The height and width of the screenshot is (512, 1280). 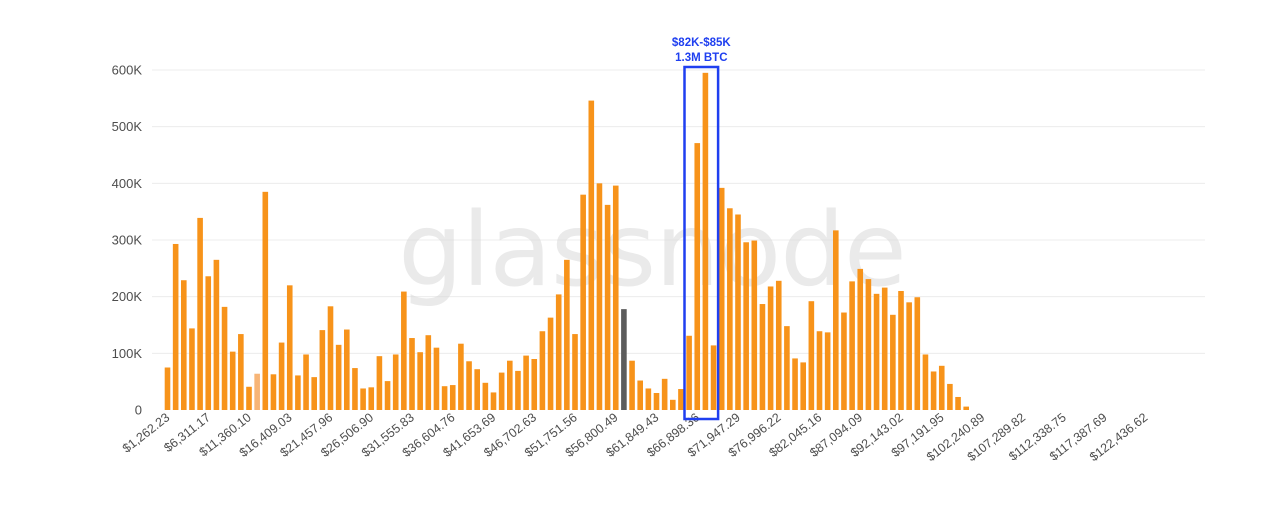 I want to click on highlight-annotation: $82K-$85K 1.3M BTC, so click(x=701, y=229).